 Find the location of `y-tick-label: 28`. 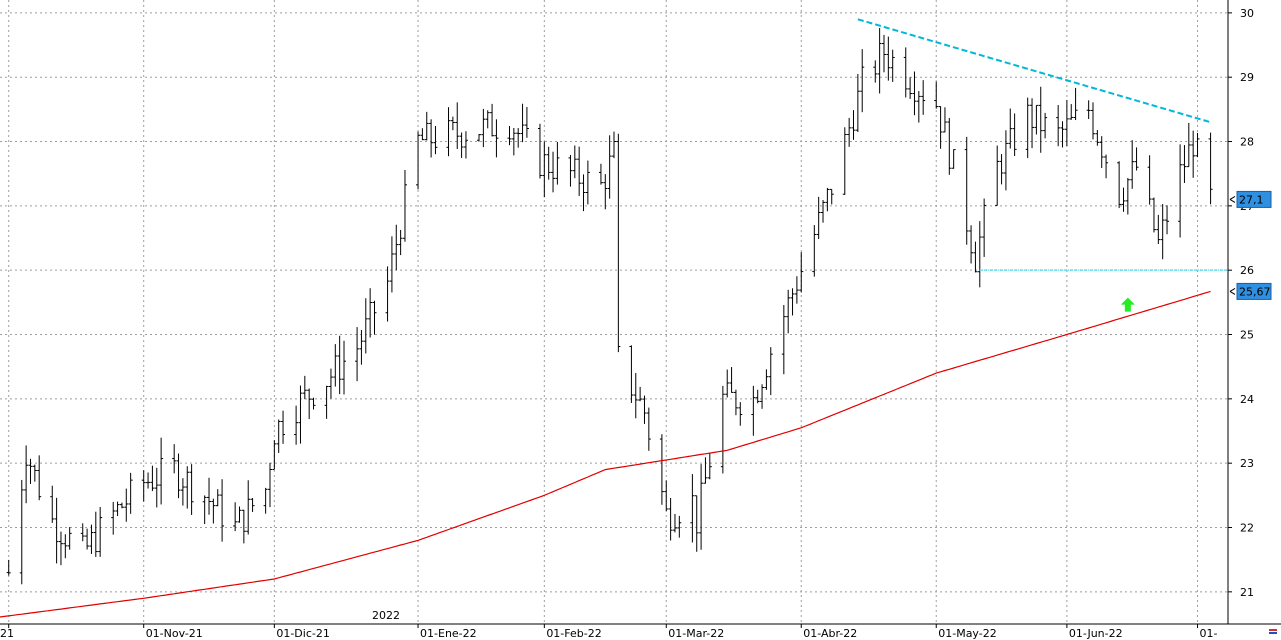

y-tick-label: 28 is located at coordinates (1247, 142).